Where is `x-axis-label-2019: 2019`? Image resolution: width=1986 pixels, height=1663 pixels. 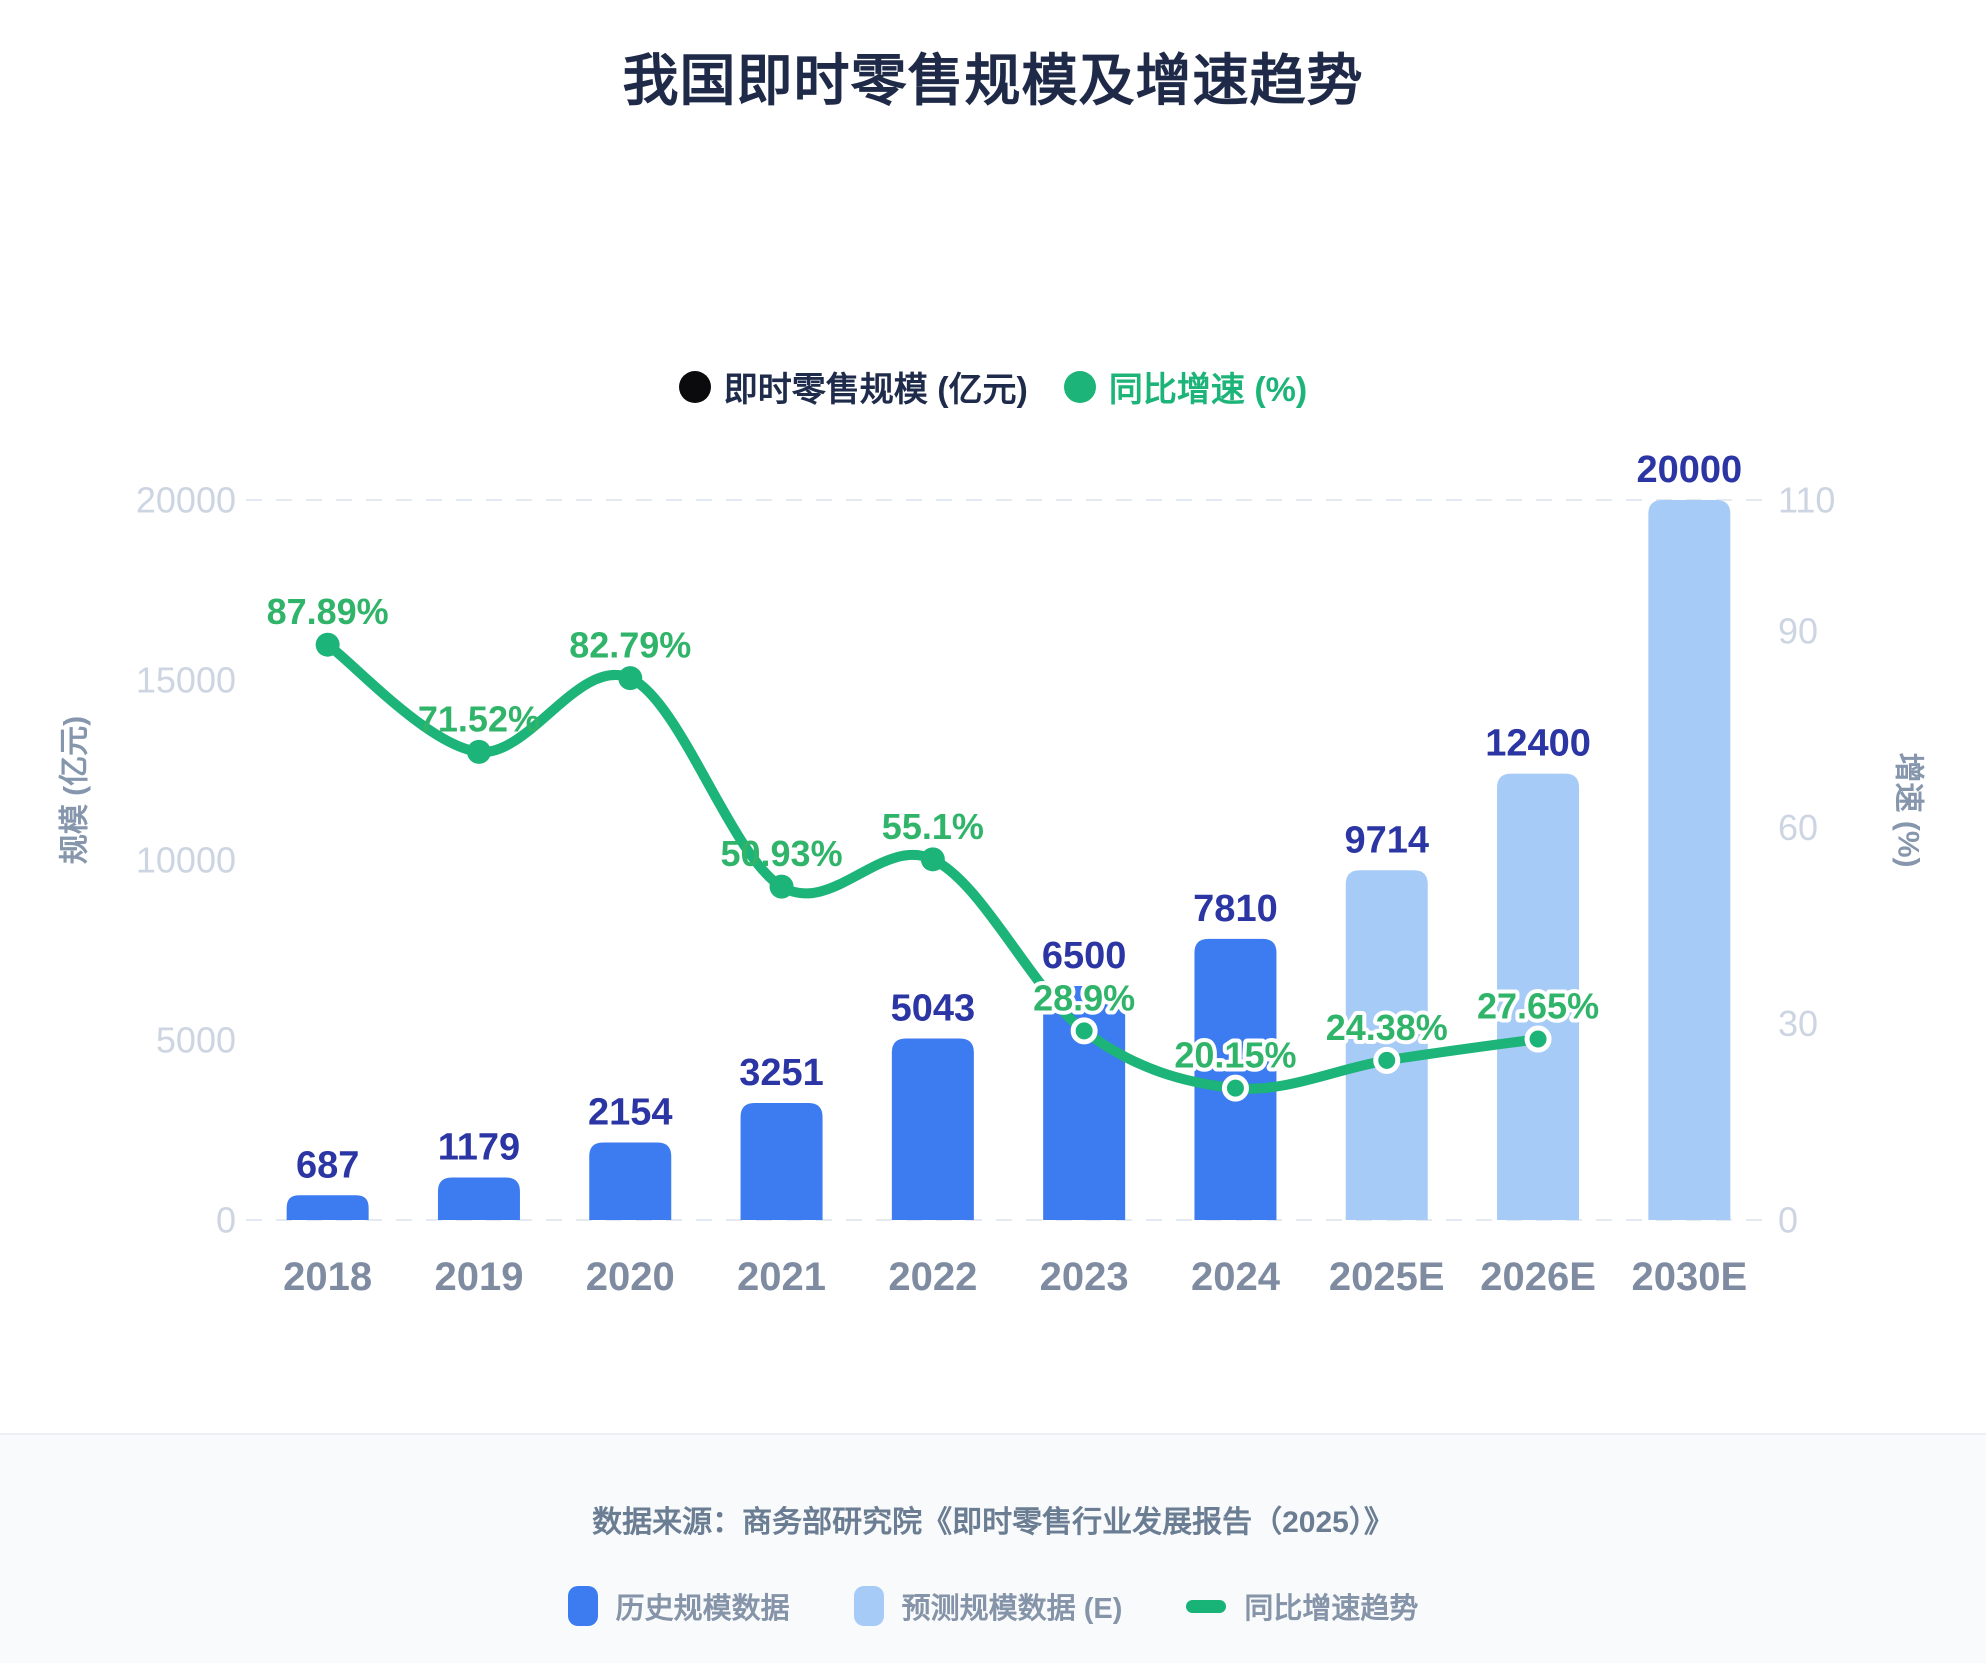
x-axis-label-2019: 2019 is located at coordinates (478, 1277).